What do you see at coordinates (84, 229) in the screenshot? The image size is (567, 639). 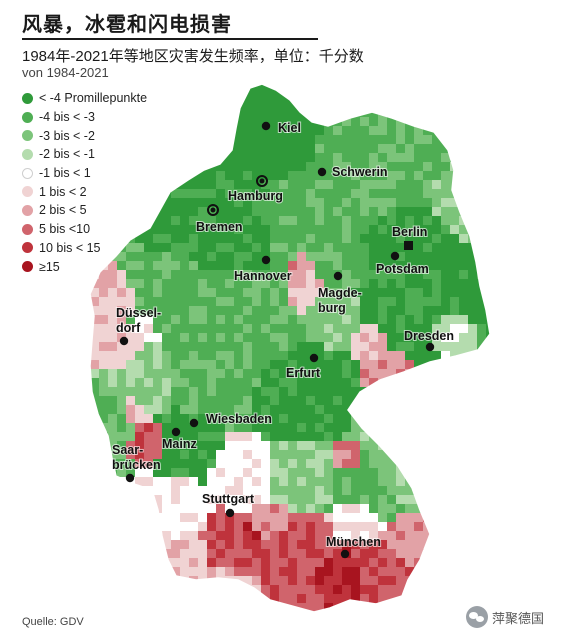 I see `legend-item: 5 bis <10` at bounding box center [84, 229].